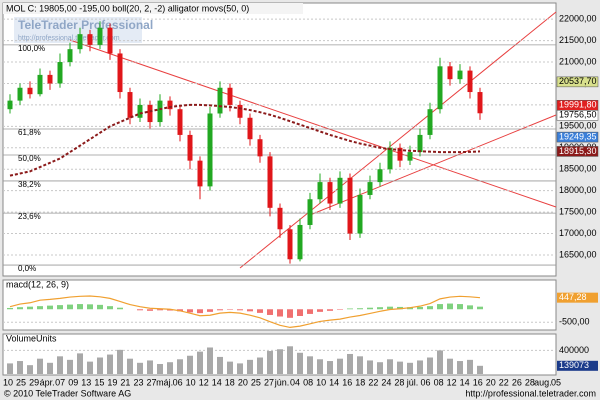 Image resolution: width=600 pixels, height=400 pixels. I want to click on price-tag-label: 139073, so click(574, 365).